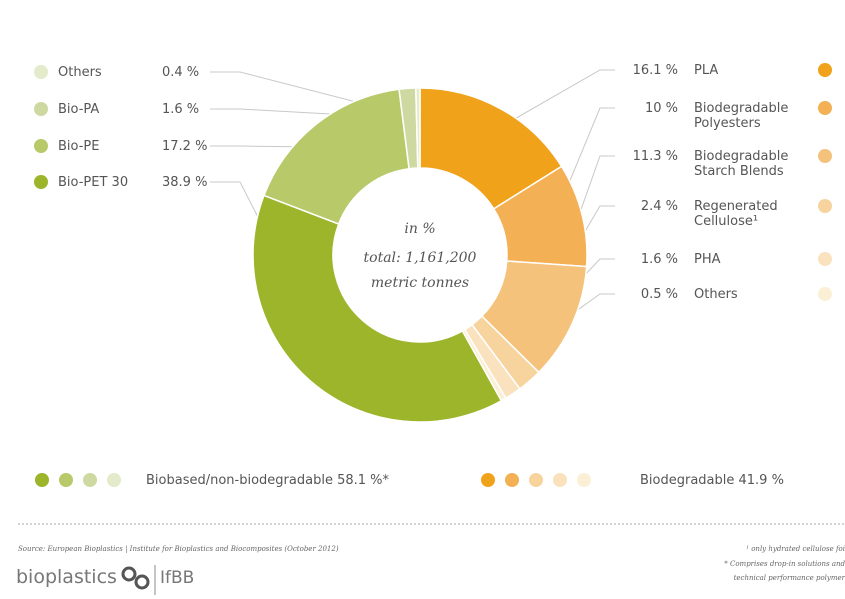  What do you see at coordinates (78, 146) in the screenshot?
I see `label-biobased-bio-pe: Bio-PE` at bounding box center [78, 146].